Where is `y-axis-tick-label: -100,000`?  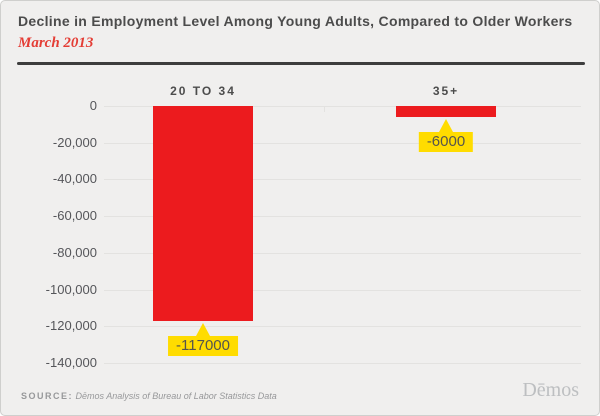 y-axis-tick-label: -100,000 is located at coordinates (71, 289).